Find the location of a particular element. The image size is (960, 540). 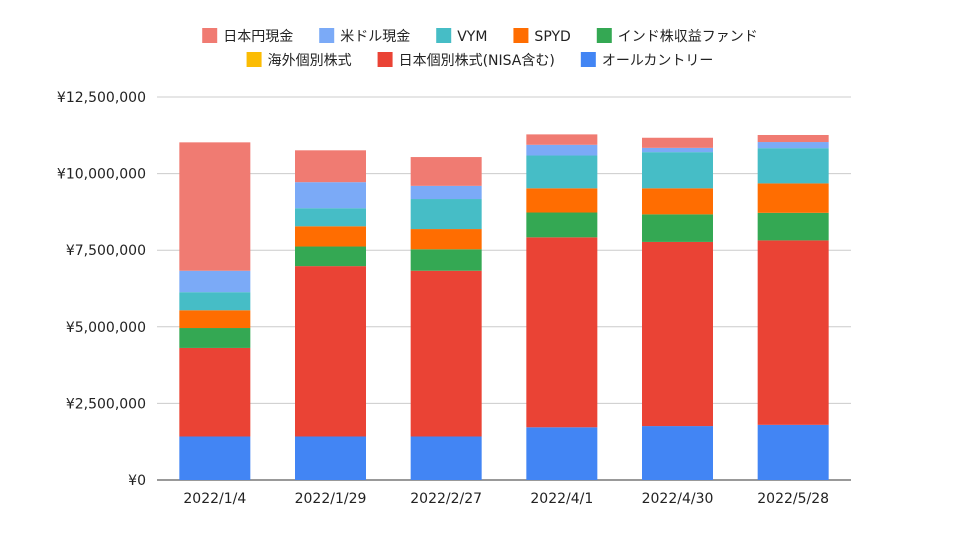

legend-item: SPYD is located at coordinates (542, 36).